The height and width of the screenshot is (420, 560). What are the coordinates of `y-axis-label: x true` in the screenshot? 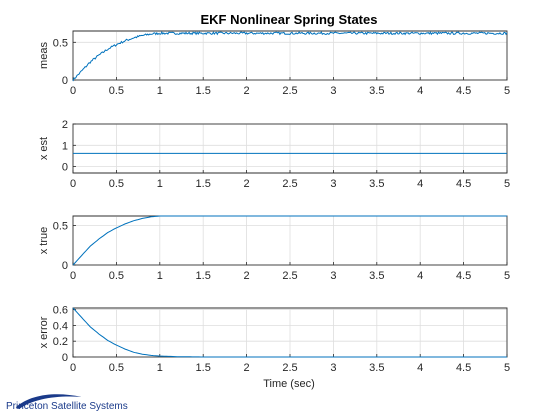 It's located at (44, 241).